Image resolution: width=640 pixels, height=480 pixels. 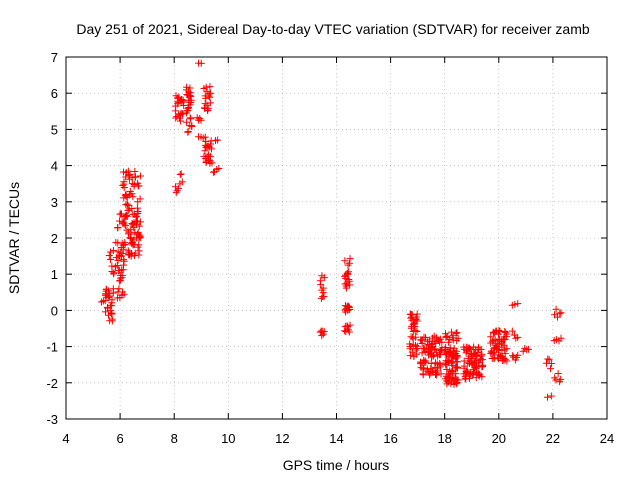 I want to click on x-tick-label: 14, so click(x=336, y=438).